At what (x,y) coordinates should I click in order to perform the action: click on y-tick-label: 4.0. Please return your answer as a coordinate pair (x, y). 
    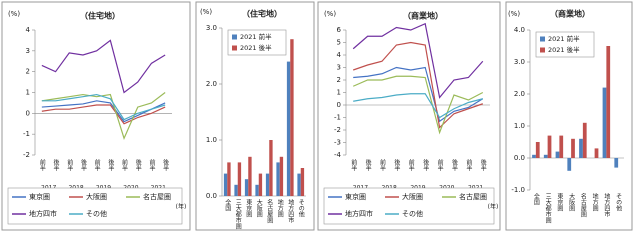
    Looking at the image, I should click on (519, 30).